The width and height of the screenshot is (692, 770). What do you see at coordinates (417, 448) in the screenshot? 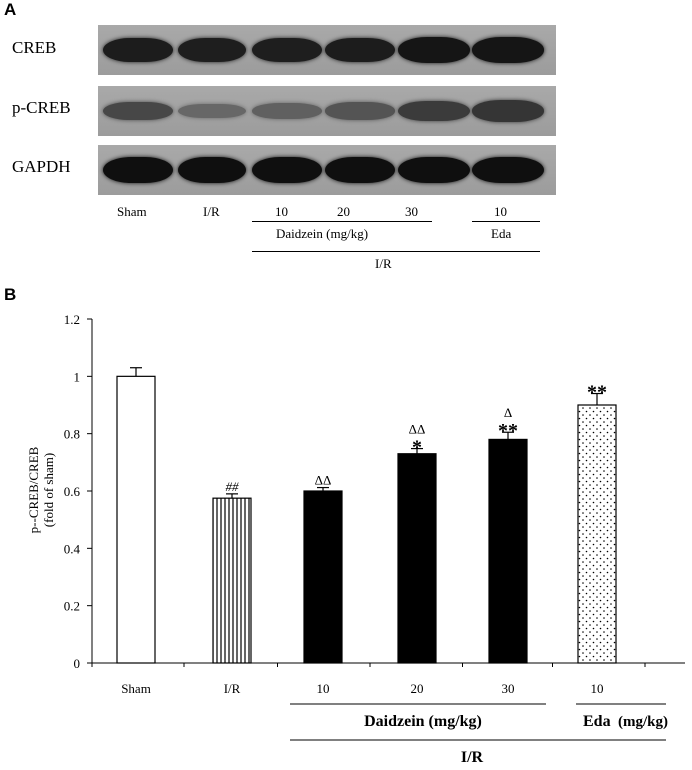
I see `significance-marker: *` at bounding box center [417, 448].